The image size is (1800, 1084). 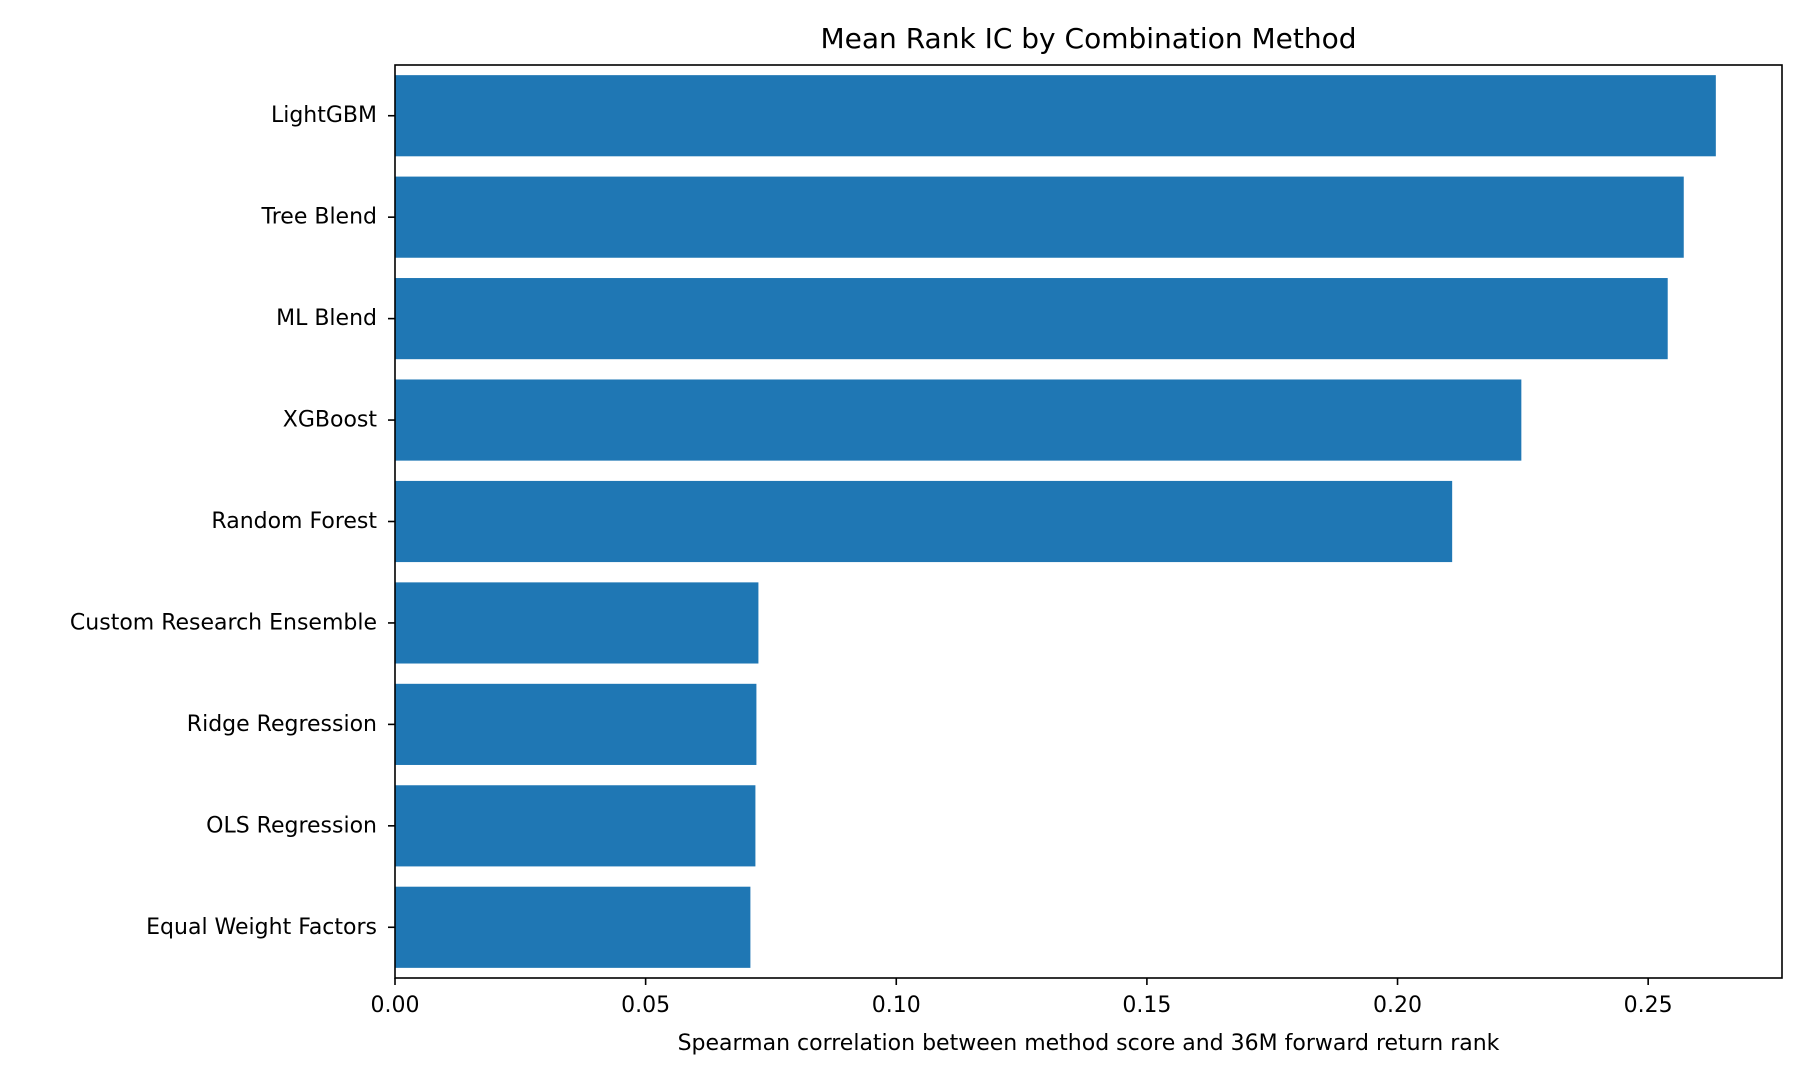 What do you see at coordinates (1397, 1005) in the screenshot?
I see `x-tick-label: 0.20` at bounding box center [1397, 1005].